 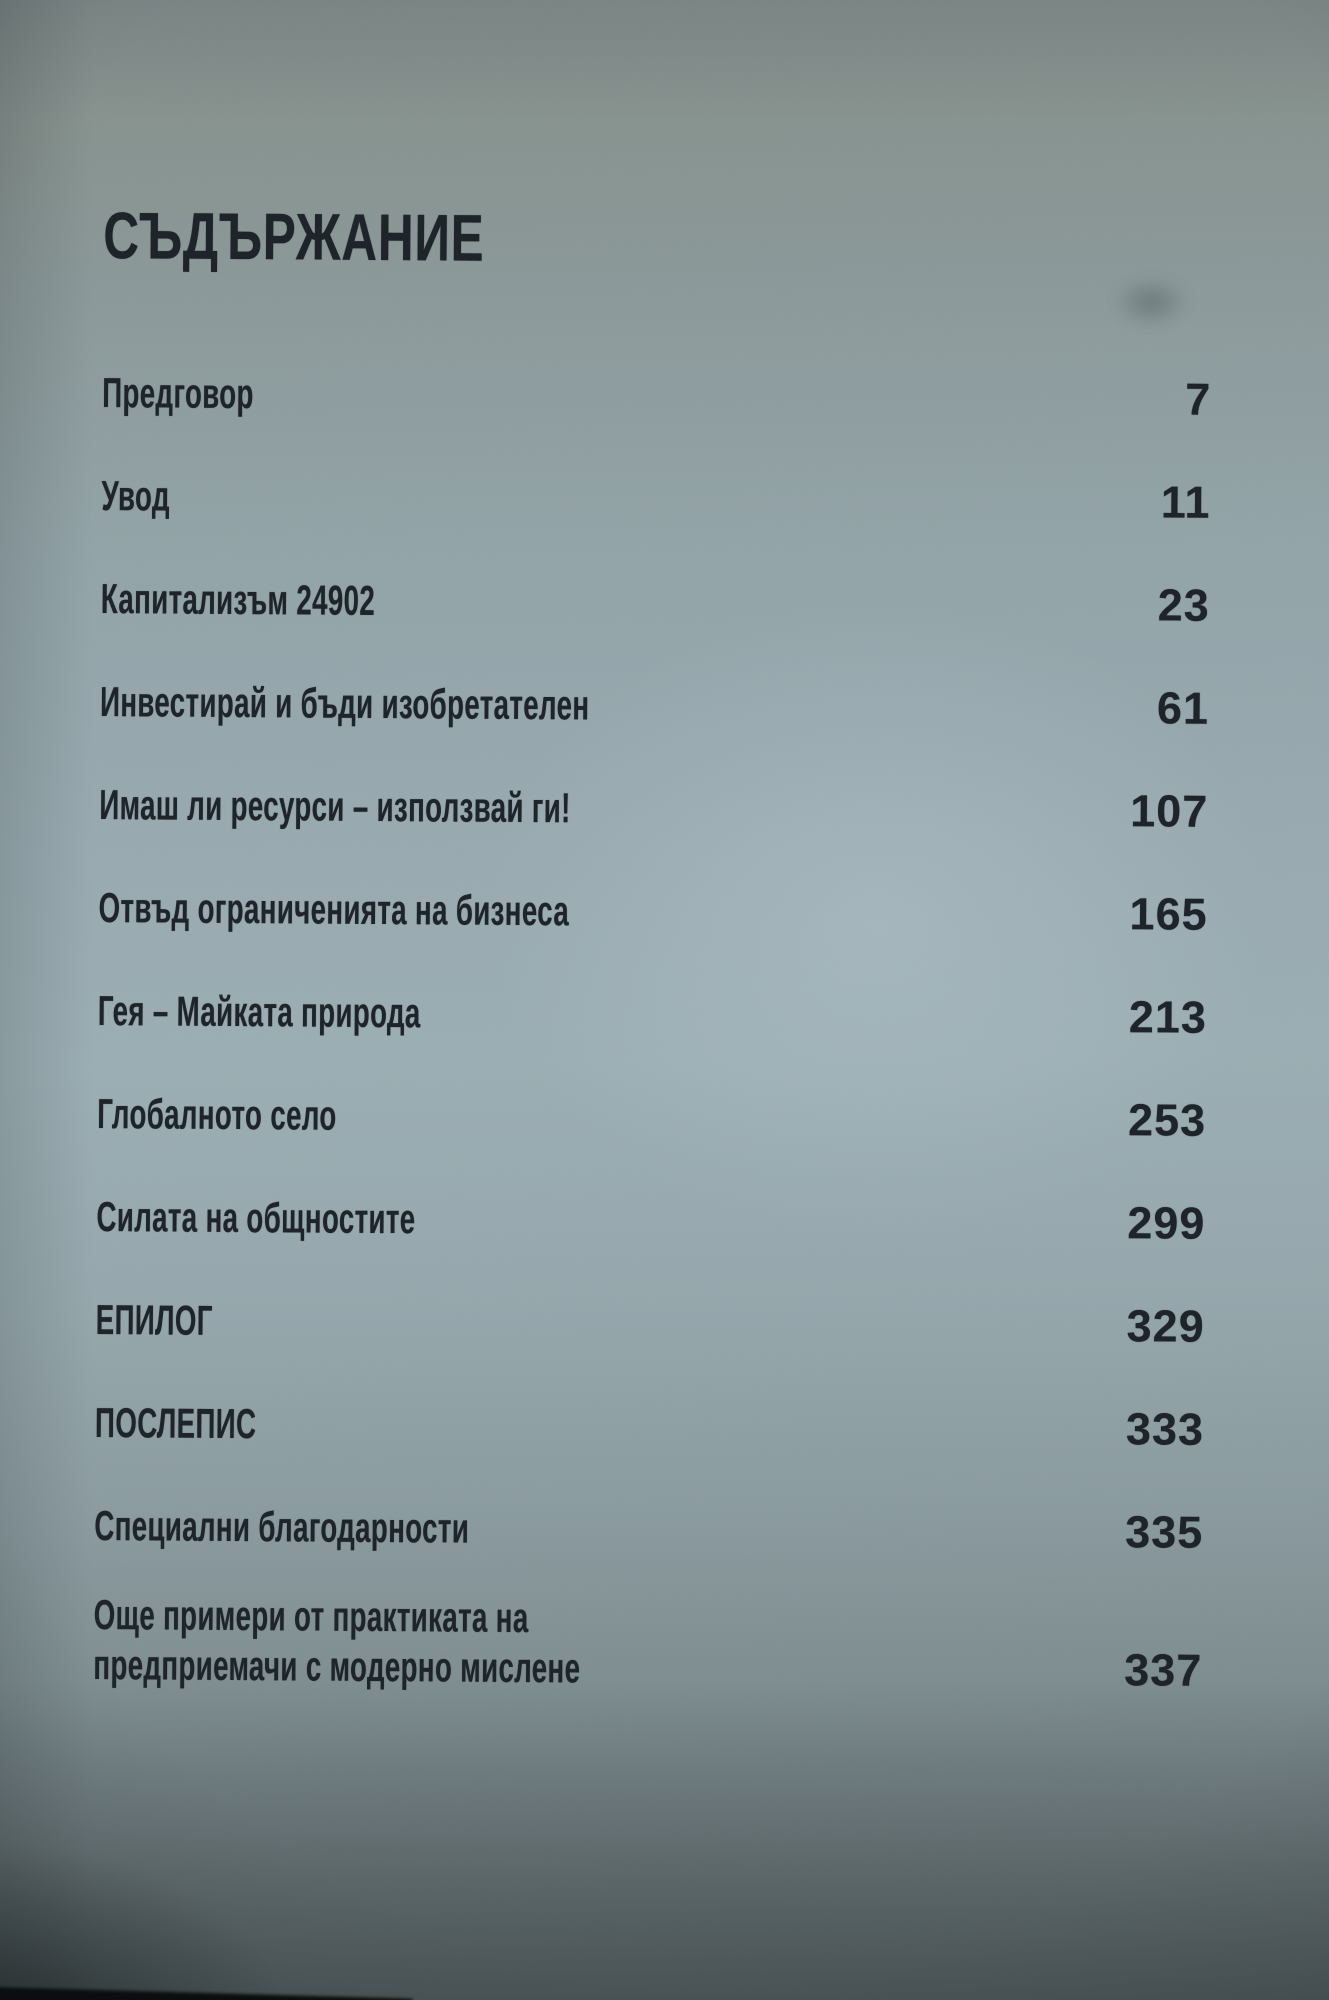 I want to click on toc-entry-page-number: 107, so click(x=1169, y=811).